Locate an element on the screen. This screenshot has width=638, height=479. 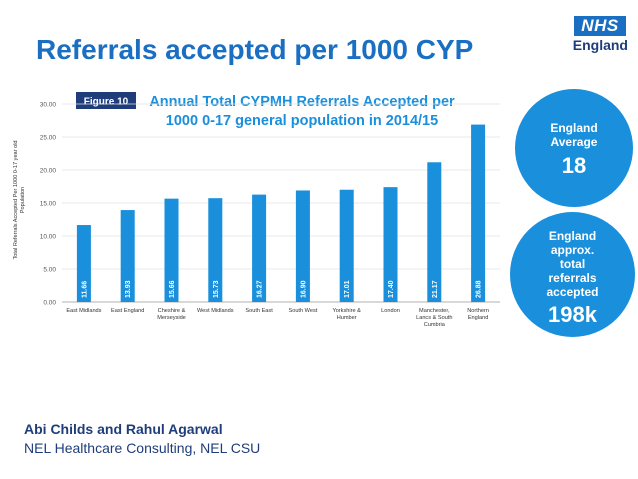
total-label-3: total is located at coordinates (572, 264).